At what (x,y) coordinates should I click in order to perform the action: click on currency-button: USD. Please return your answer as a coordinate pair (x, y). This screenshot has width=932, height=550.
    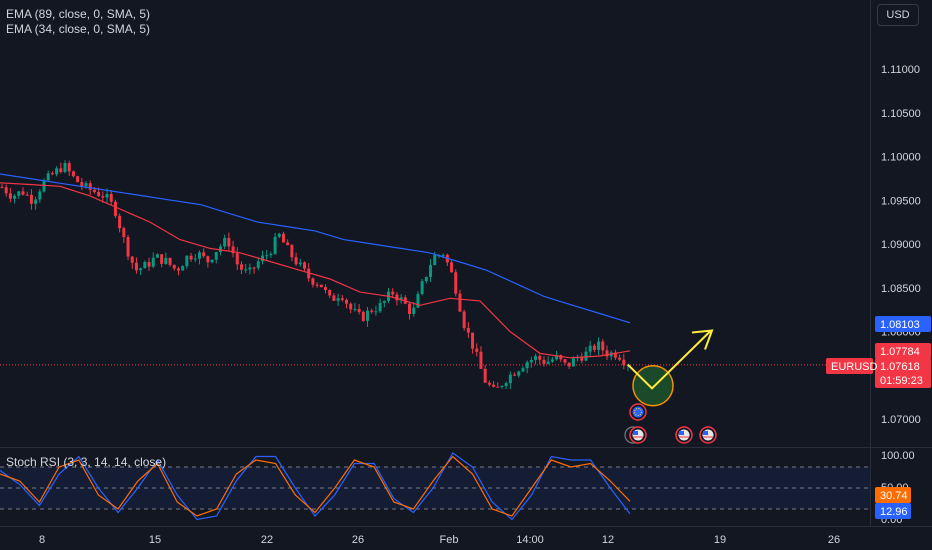
    Looking at the image, I should click on (898, 15).